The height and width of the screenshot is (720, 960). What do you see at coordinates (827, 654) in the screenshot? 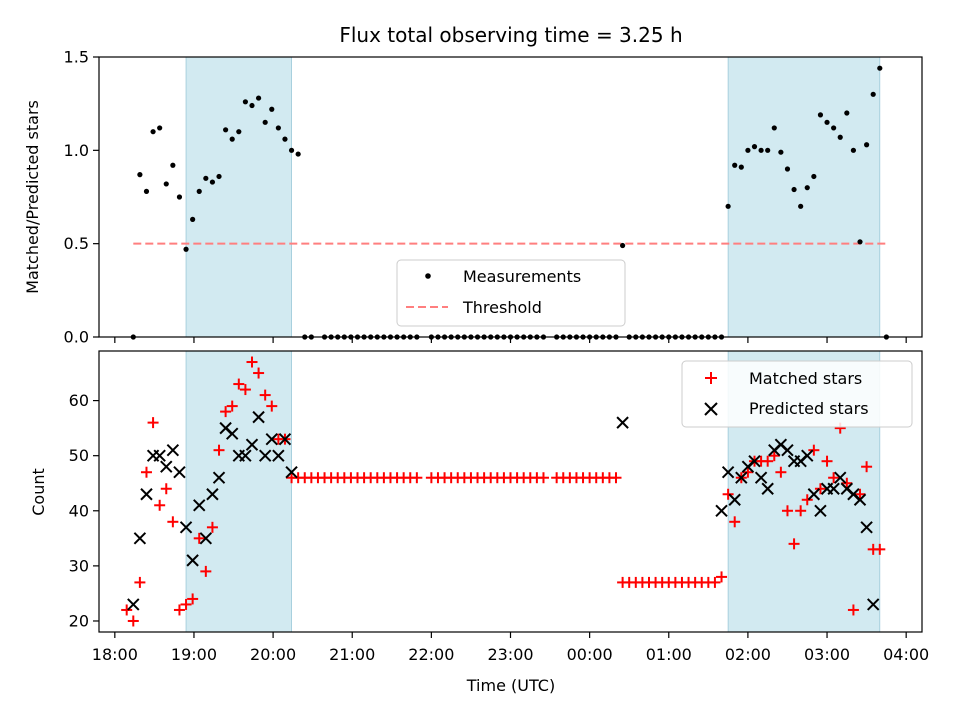
I see `x-tick-label: 03:00` at bounding box center [827, 654].